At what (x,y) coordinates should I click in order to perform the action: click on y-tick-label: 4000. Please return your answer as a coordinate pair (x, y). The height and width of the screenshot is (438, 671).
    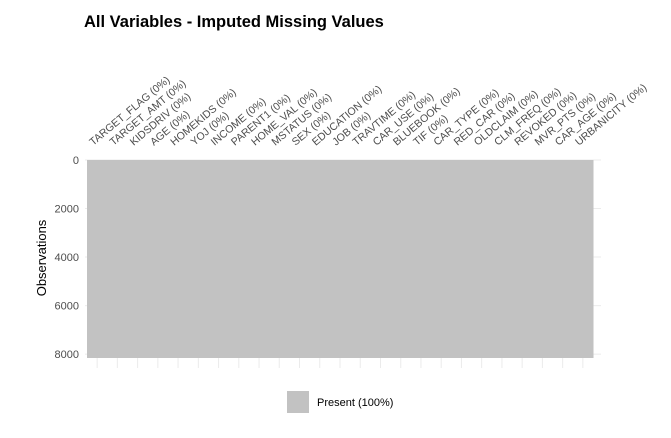
    Looking at the image, I should click on (67, 258).